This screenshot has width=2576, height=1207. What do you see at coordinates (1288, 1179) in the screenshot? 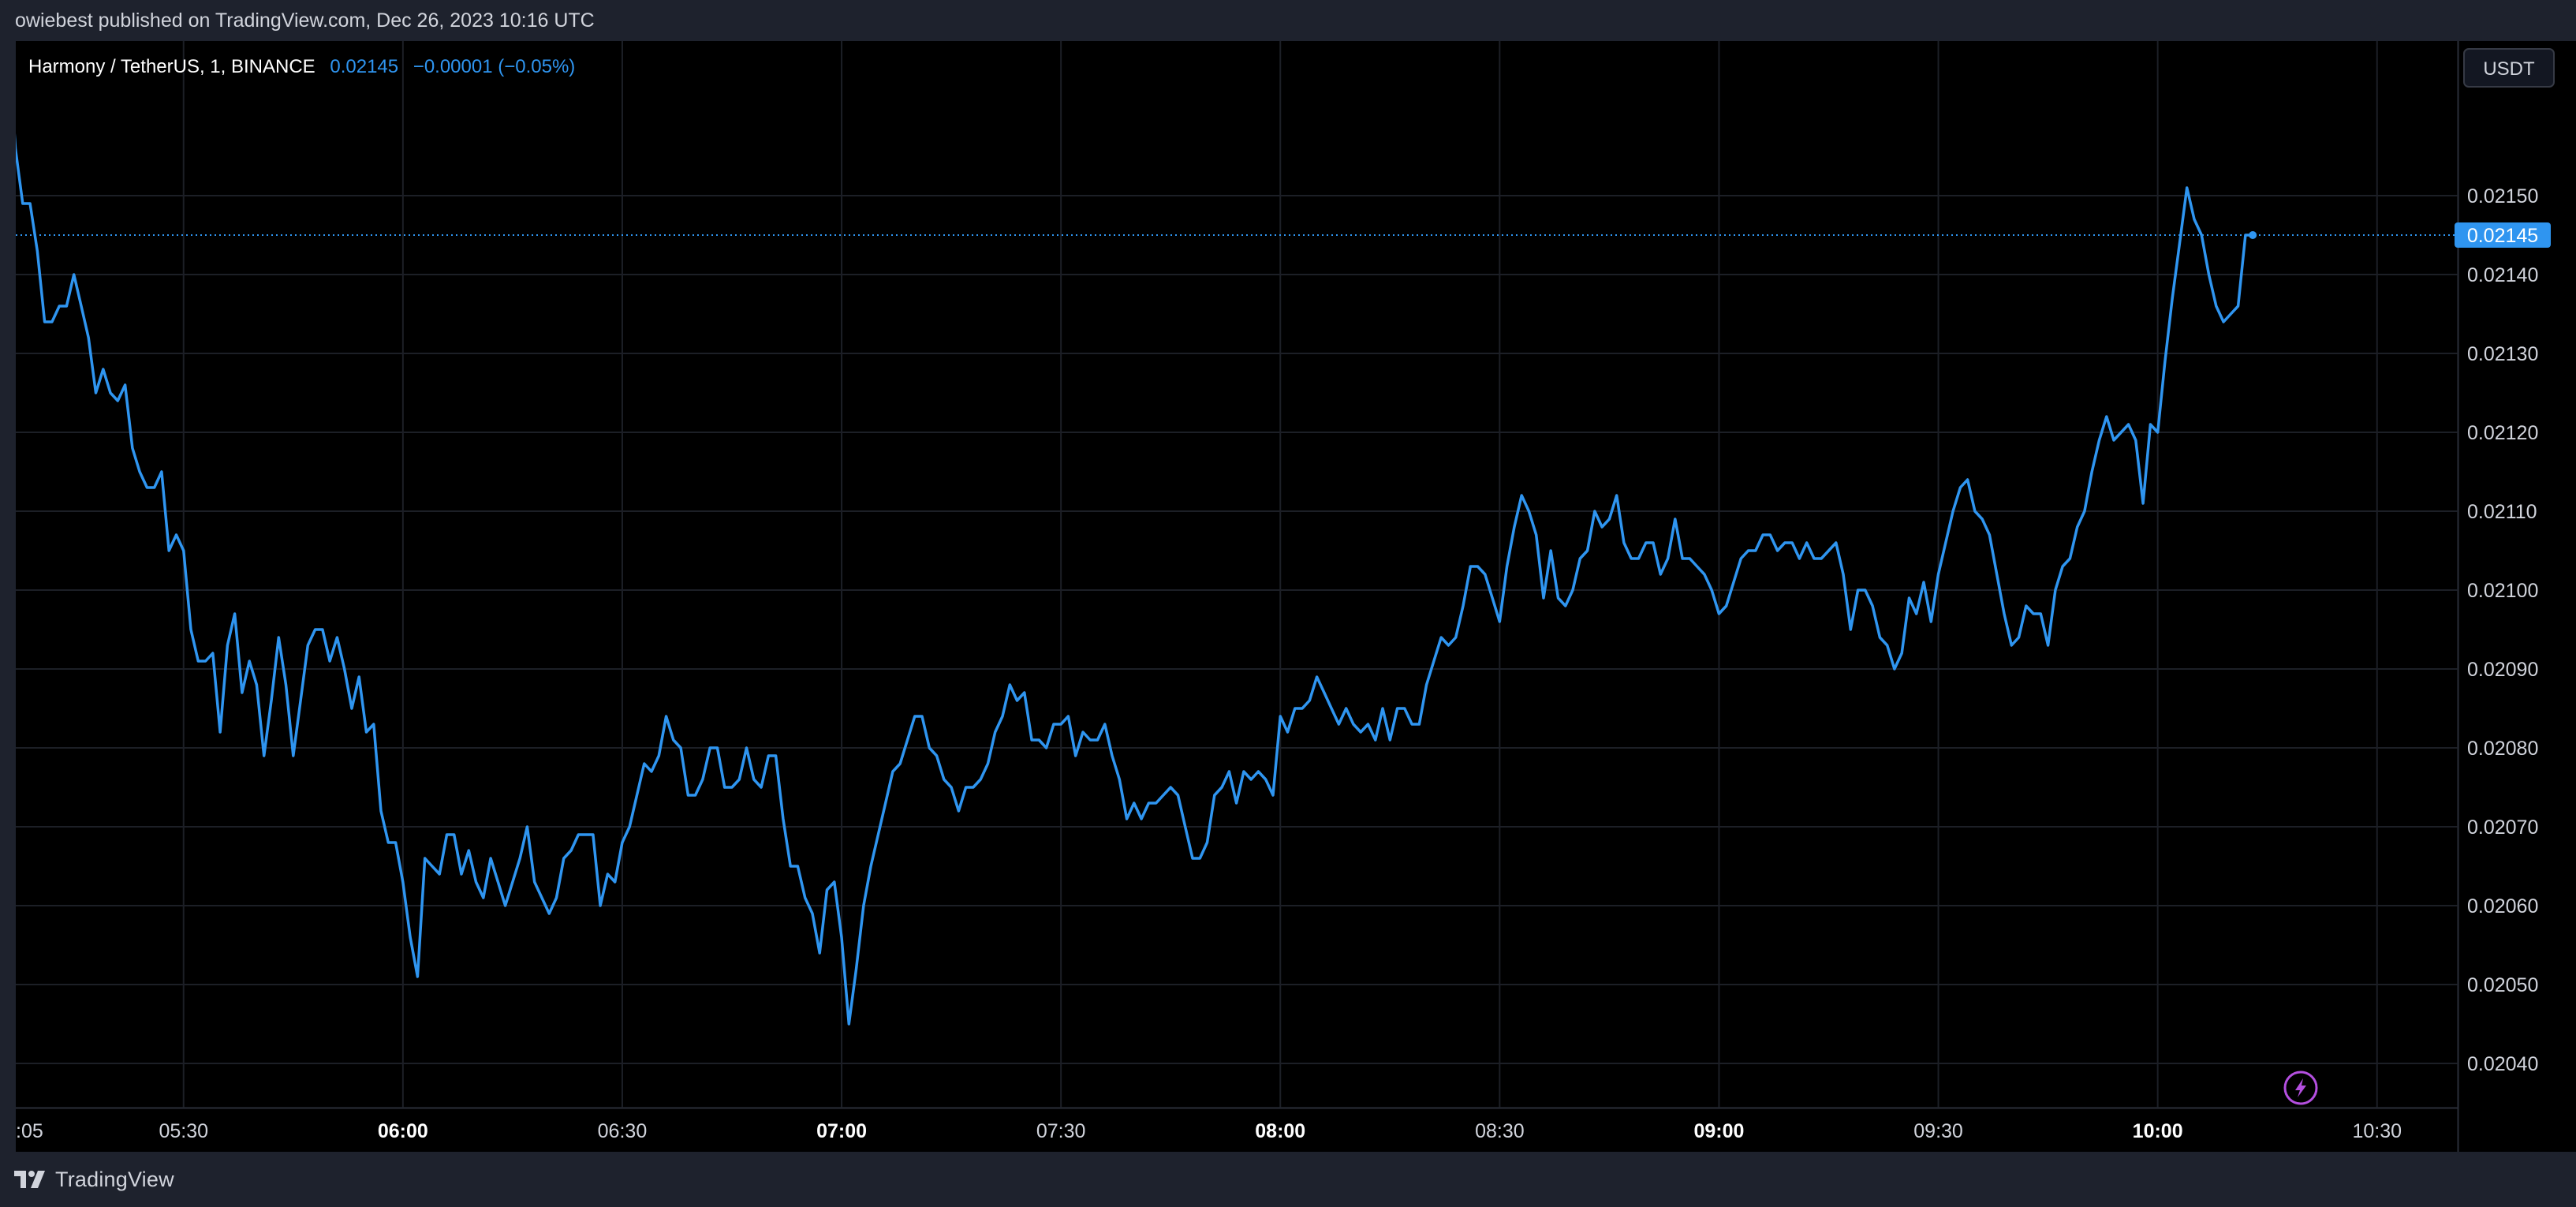
I see `footer-bar: TradingView` at bounding box center [1288, 1179].